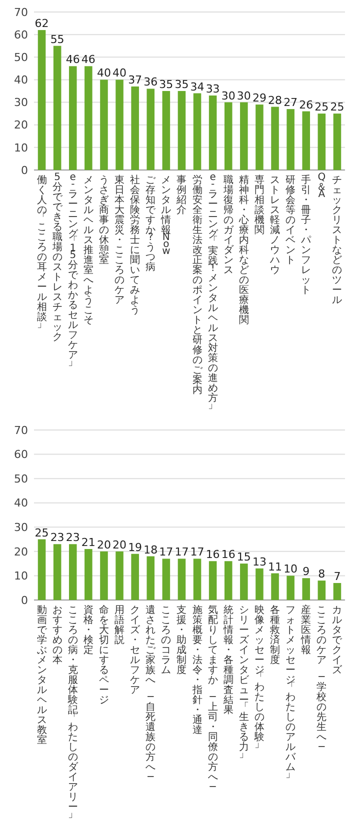 The height and width of the screenshot is (829, 350). What do you see at coordinates (166, 640) in the screenshot?
I see `x-tick-label: こころのコラム` at bounding box center [166, 640].